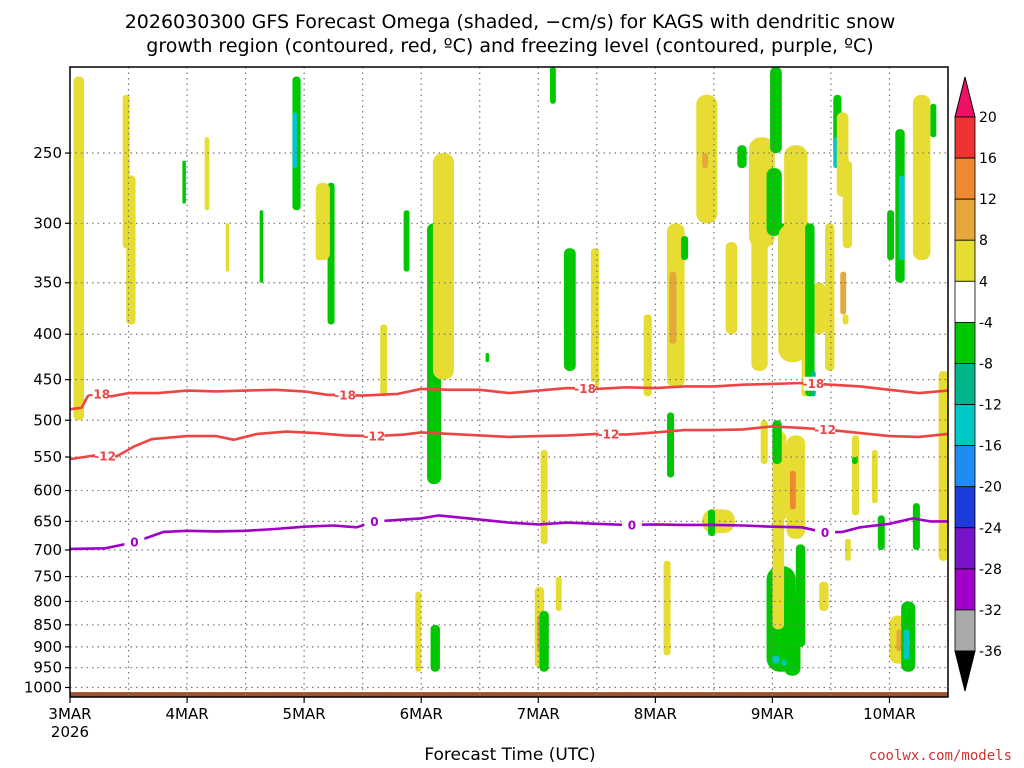 This screenshot has width=1024, height=768. I want to click on x-tick-label: 8MAR, so click(655, 714).